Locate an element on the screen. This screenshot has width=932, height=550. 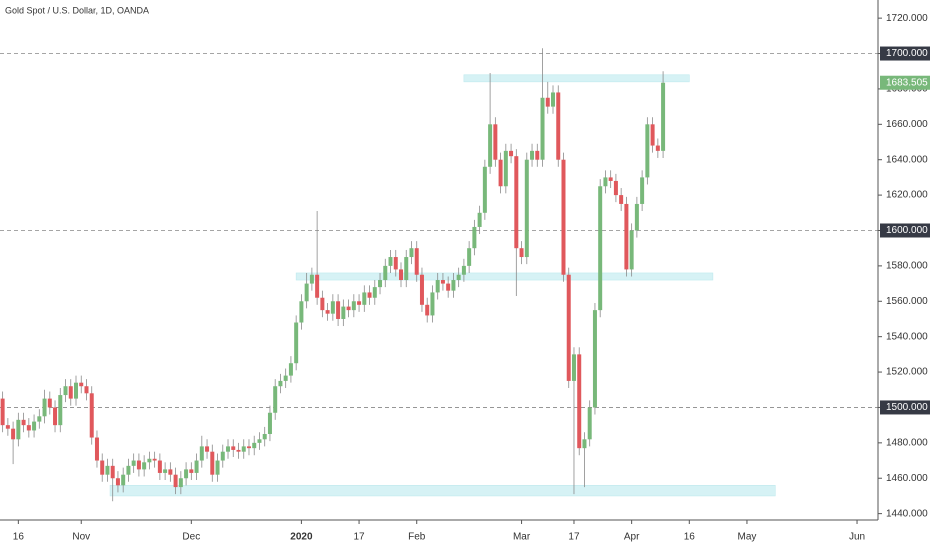
x-tick-label: Feb is located at coordinates (417, 537).